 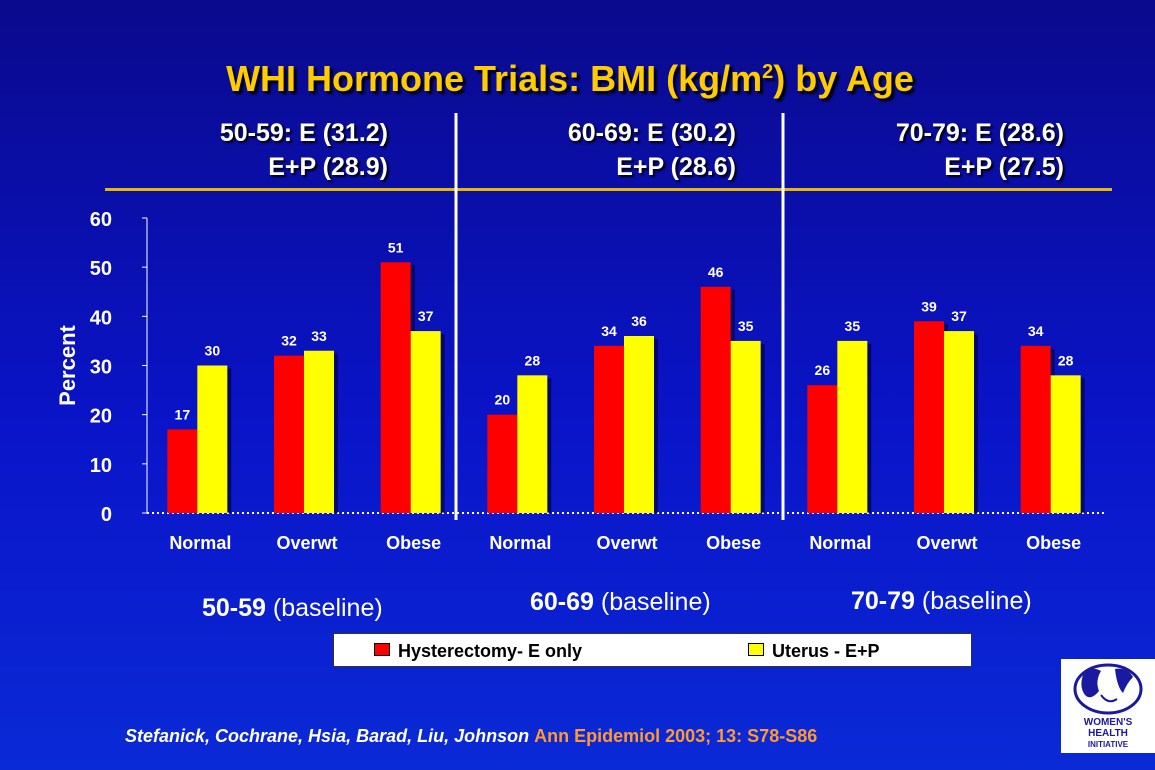 What do you see at coordinates (396, 247) in the screenshot?
I see `data-label: 51` at bounding box center [396, 247].